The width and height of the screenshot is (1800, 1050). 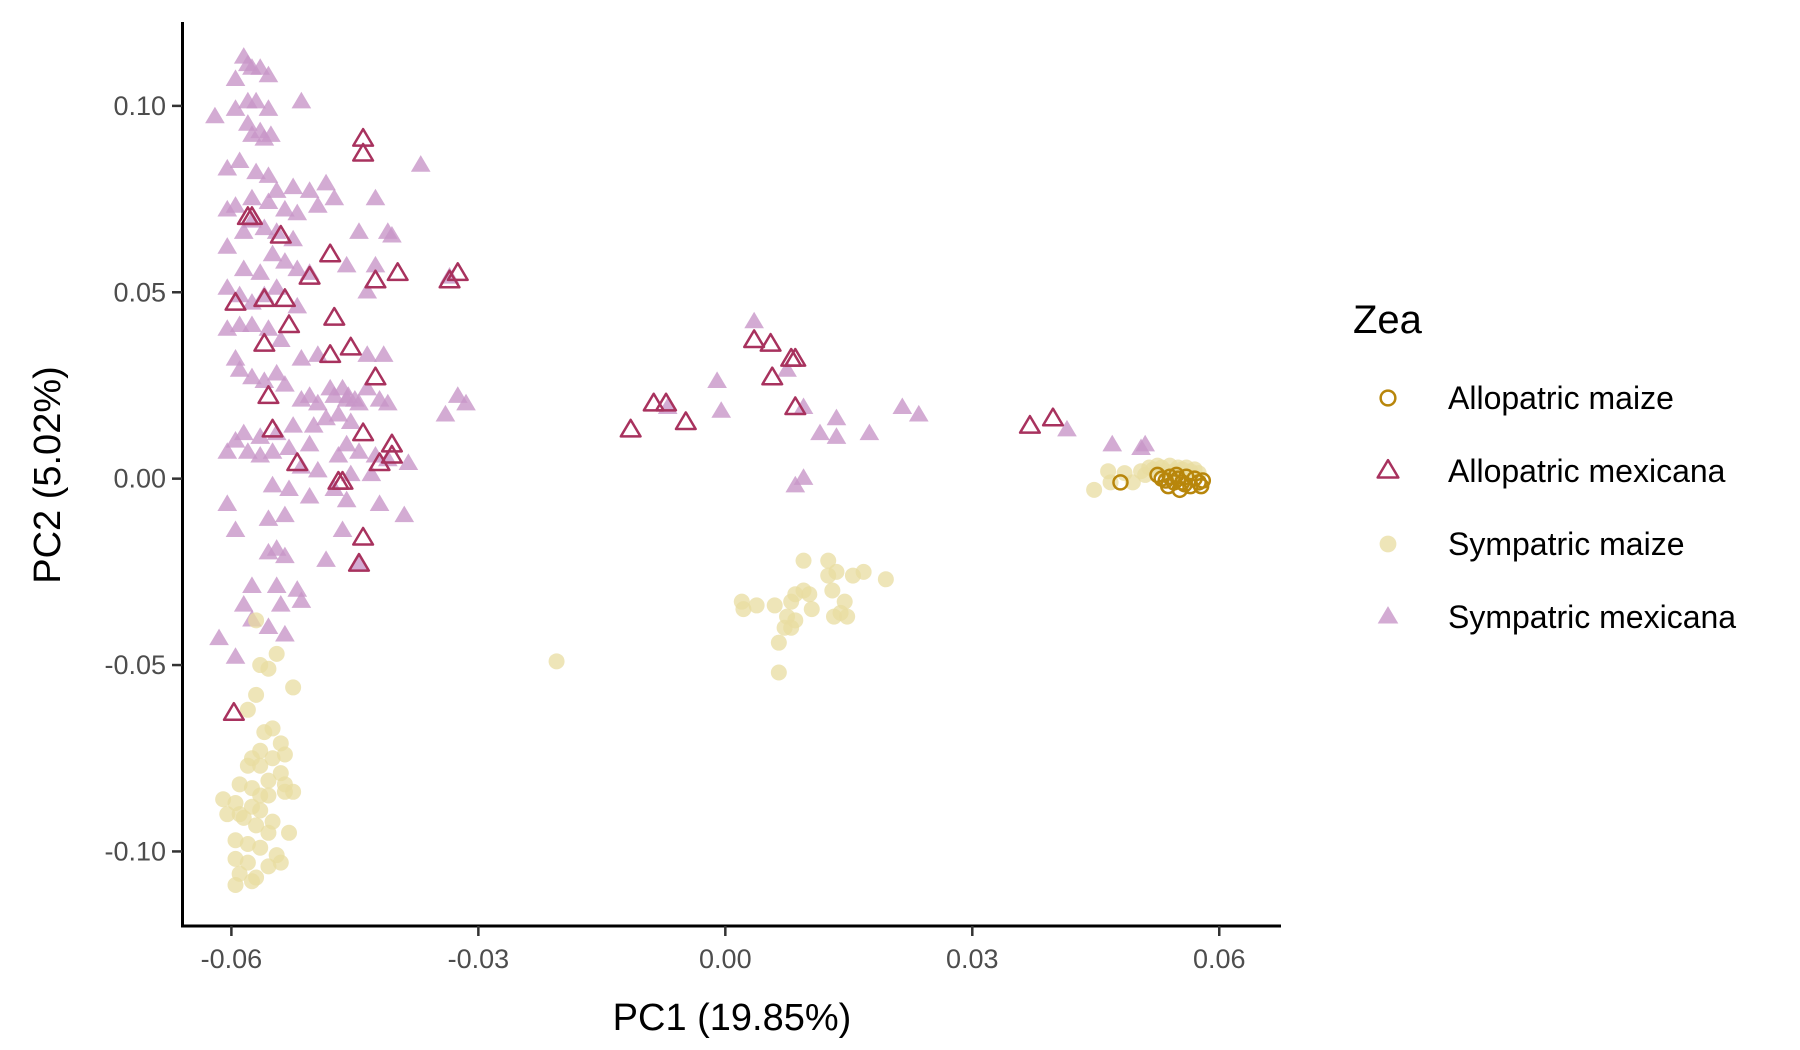 What do you see at coordinates (1388, 320) in the screenshot?
I see `legend-title: Zea` at bounding box center [1388, 320].